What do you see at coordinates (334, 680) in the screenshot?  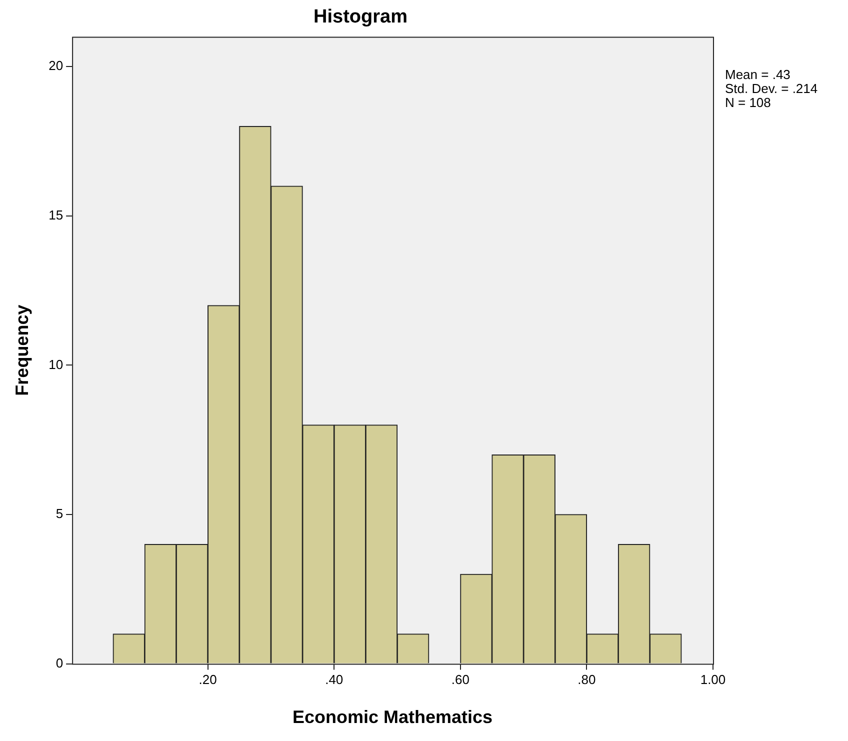 I see `x-tick-label: .40` at bounding box center [334, 680].